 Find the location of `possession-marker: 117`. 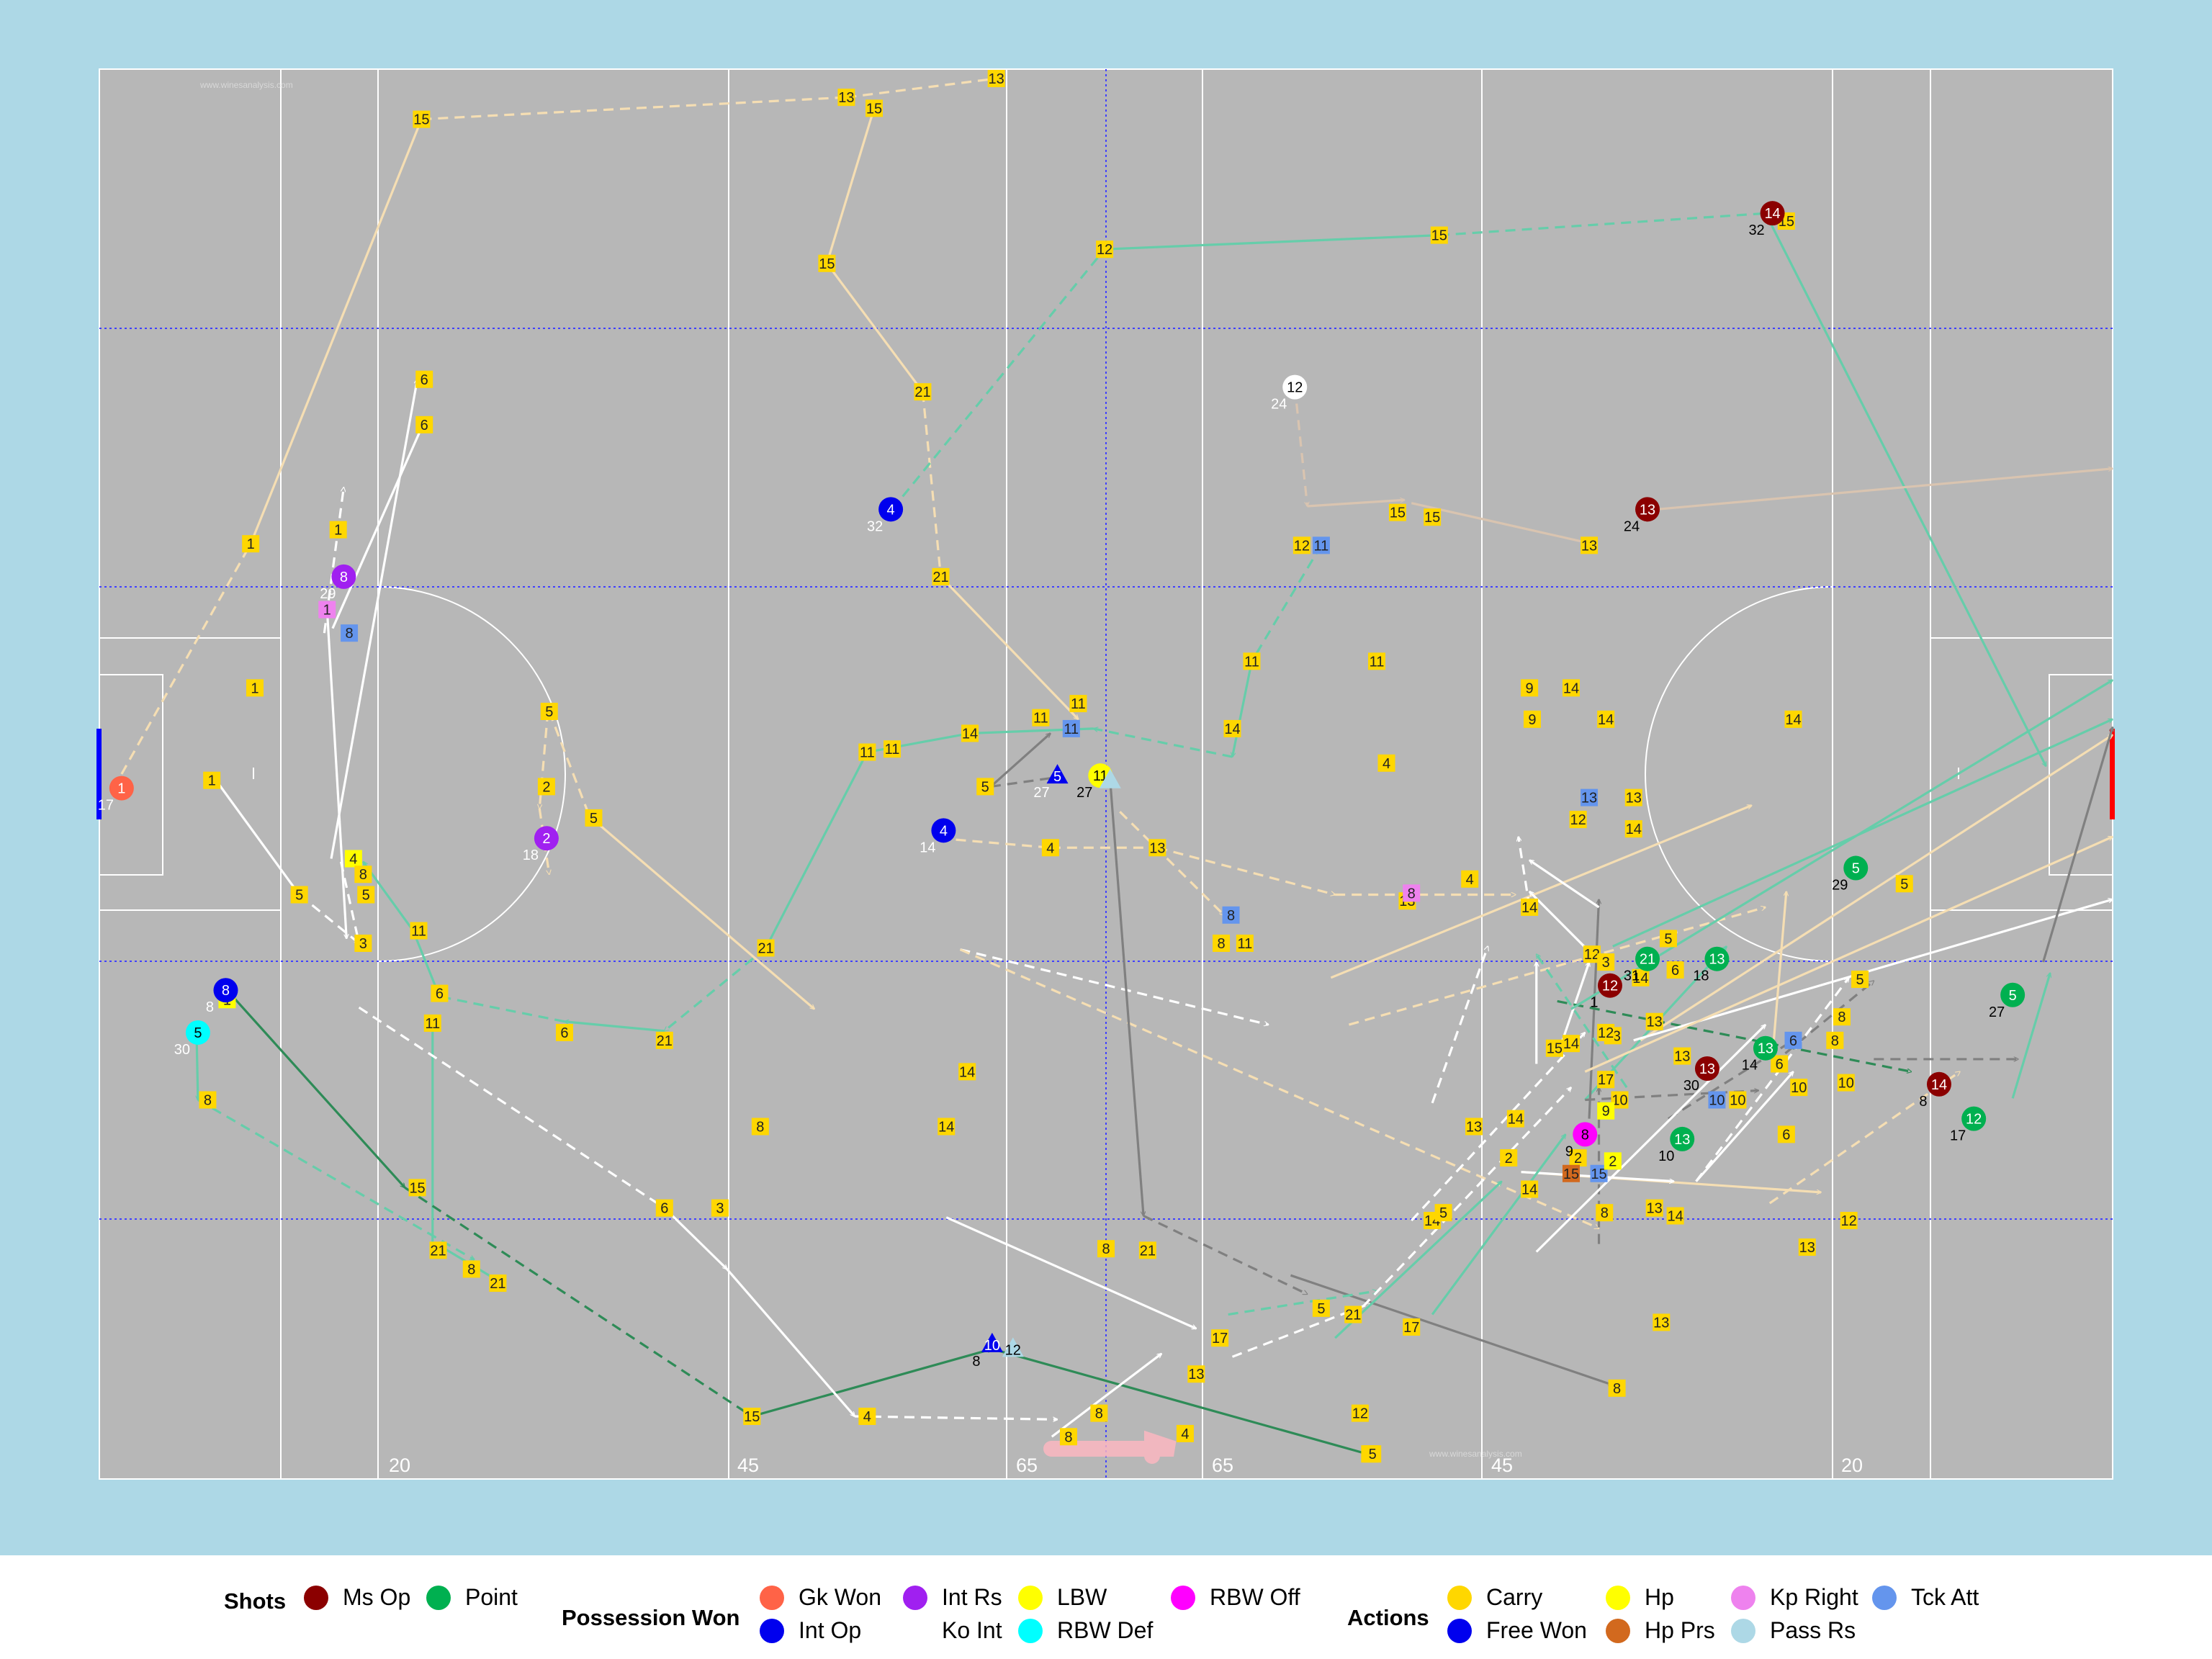

possession-marker: 117 is located at coordinates (116, 794).